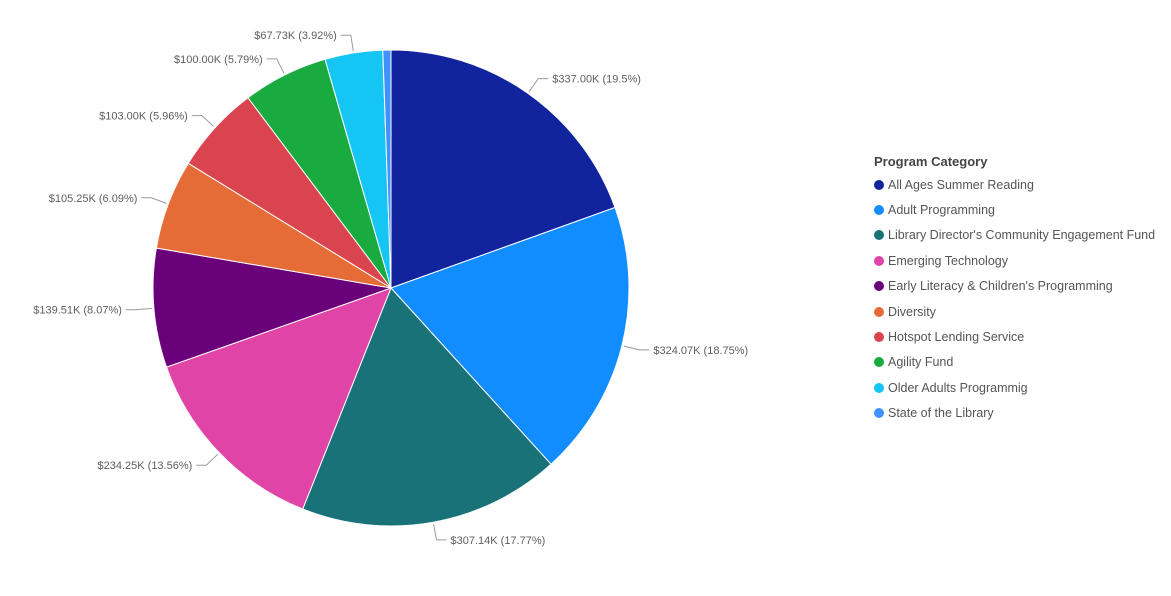 Image resolution: width=1171 pixels, height=596 pixels. What do you see at coordinates (1014, 260) in the screenshot?
I see `legend-item: Emerging Technology` at bounding box center [1014, 260].